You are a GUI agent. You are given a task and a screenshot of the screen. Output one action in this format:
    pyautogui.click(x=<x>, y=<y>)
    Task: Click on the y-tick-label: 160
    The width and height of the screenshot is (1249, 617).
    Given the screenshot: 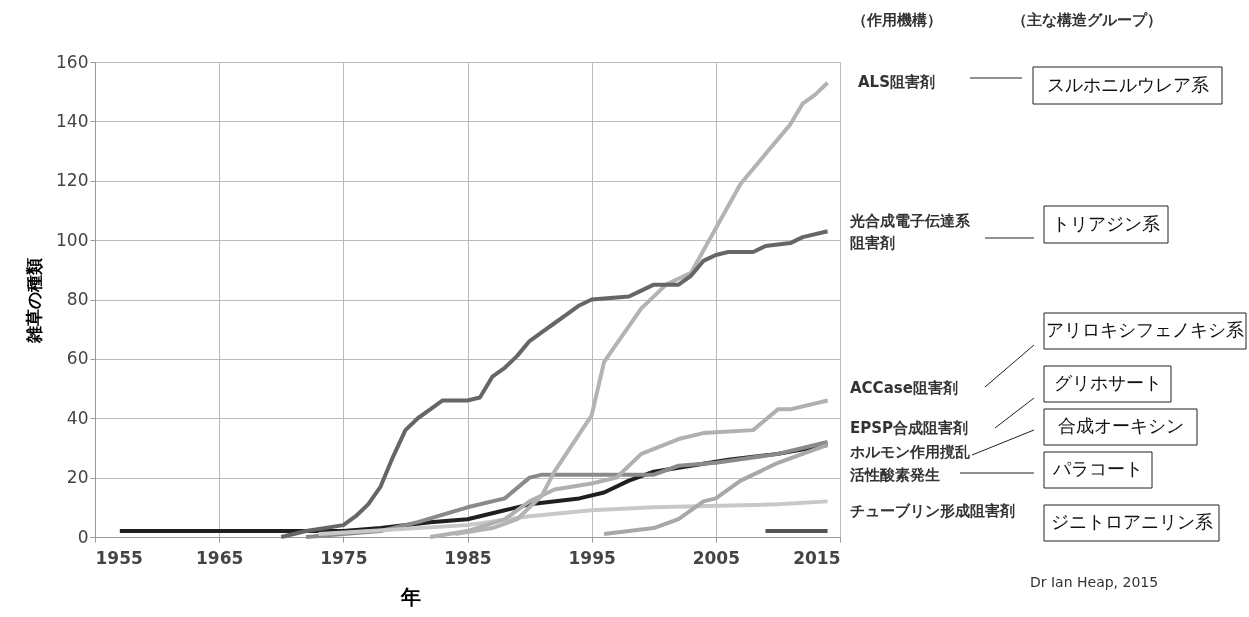 What is the action you would take?
    pyautogui.click(x=72, y=61)
    